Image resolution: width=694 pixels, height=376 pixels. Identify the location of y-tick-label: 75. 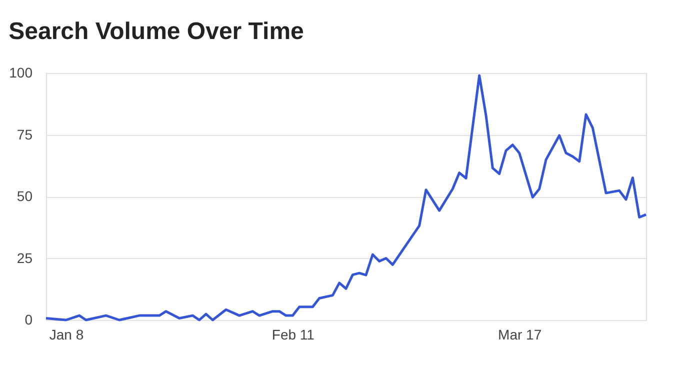
(24, 134).